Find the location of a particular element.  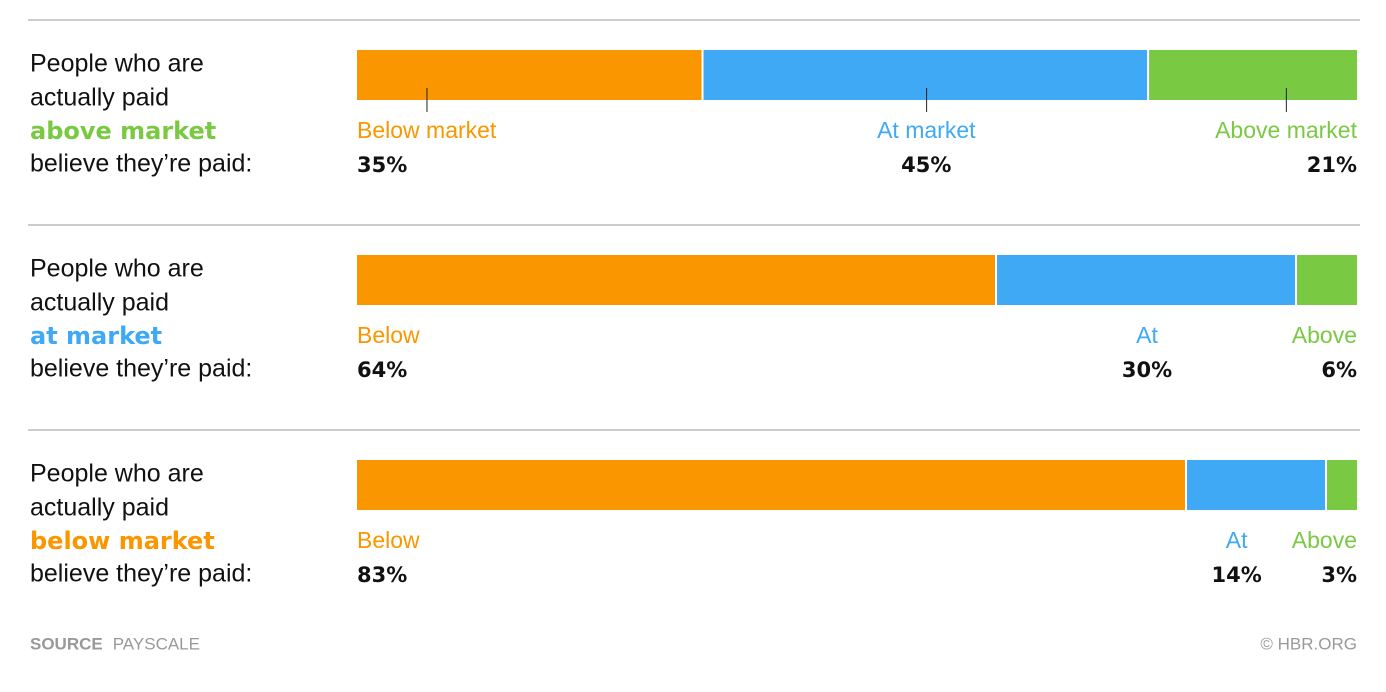

value-label: 21% is located at coordinates (1332, 165).